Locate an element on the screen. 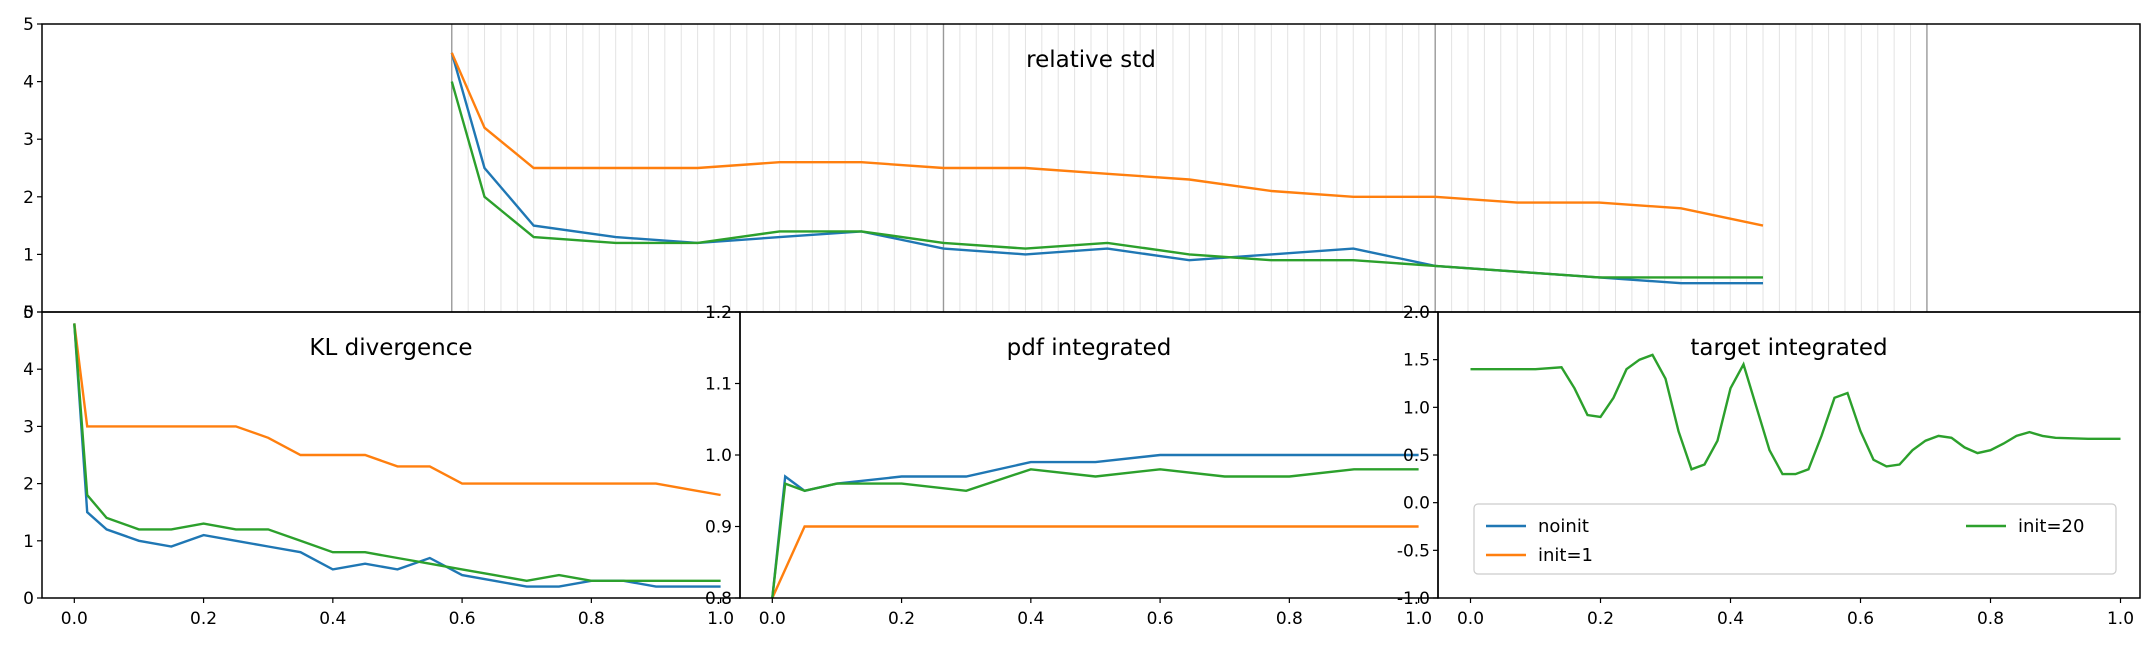 This screenshot has height=650, width=2150. legend-box is located at coordinates (1795, 539).